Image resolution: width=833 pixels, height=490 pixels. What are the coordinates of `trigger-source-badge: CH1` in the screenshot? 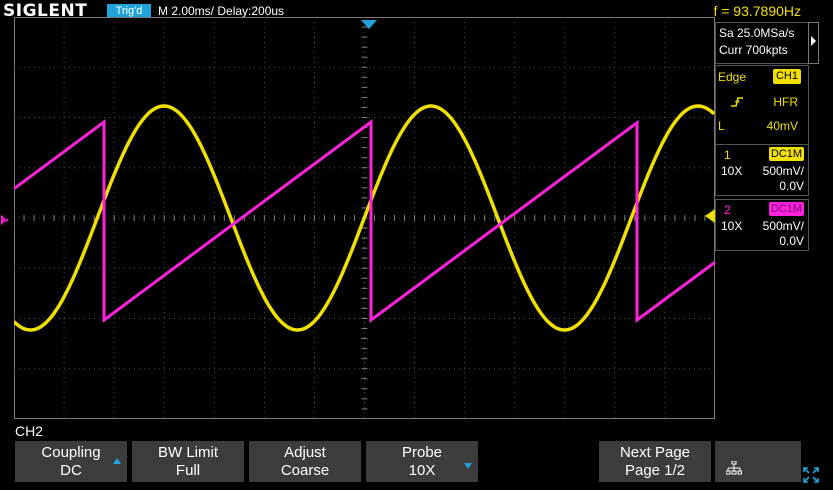 It's located at (786, 76).